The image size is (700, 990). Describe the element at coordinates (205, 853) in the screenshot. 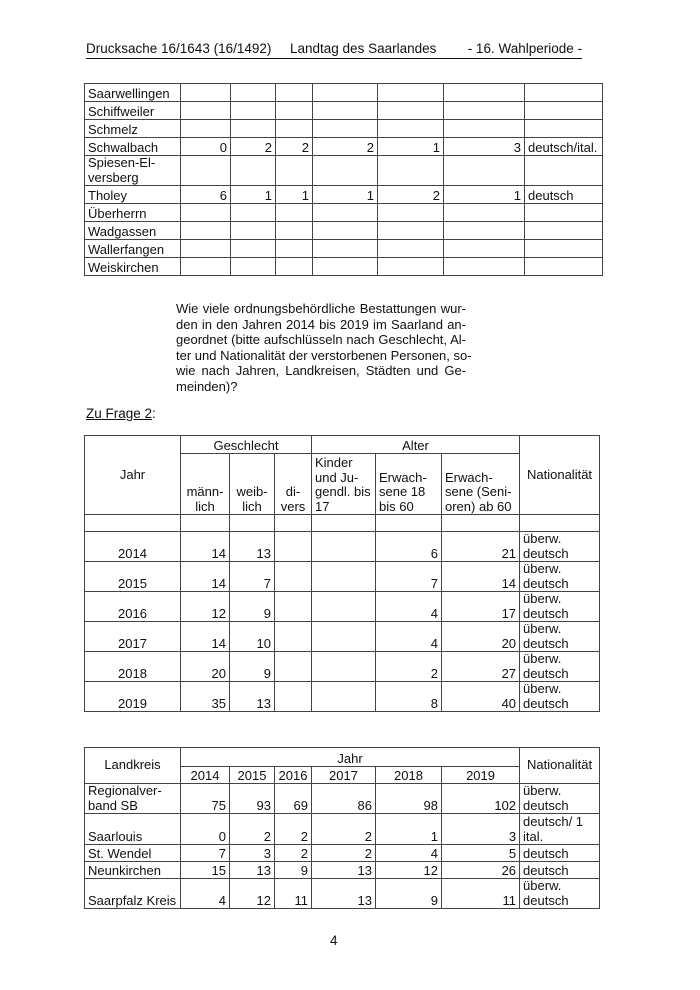

I see `count-cell: 7` at that location.